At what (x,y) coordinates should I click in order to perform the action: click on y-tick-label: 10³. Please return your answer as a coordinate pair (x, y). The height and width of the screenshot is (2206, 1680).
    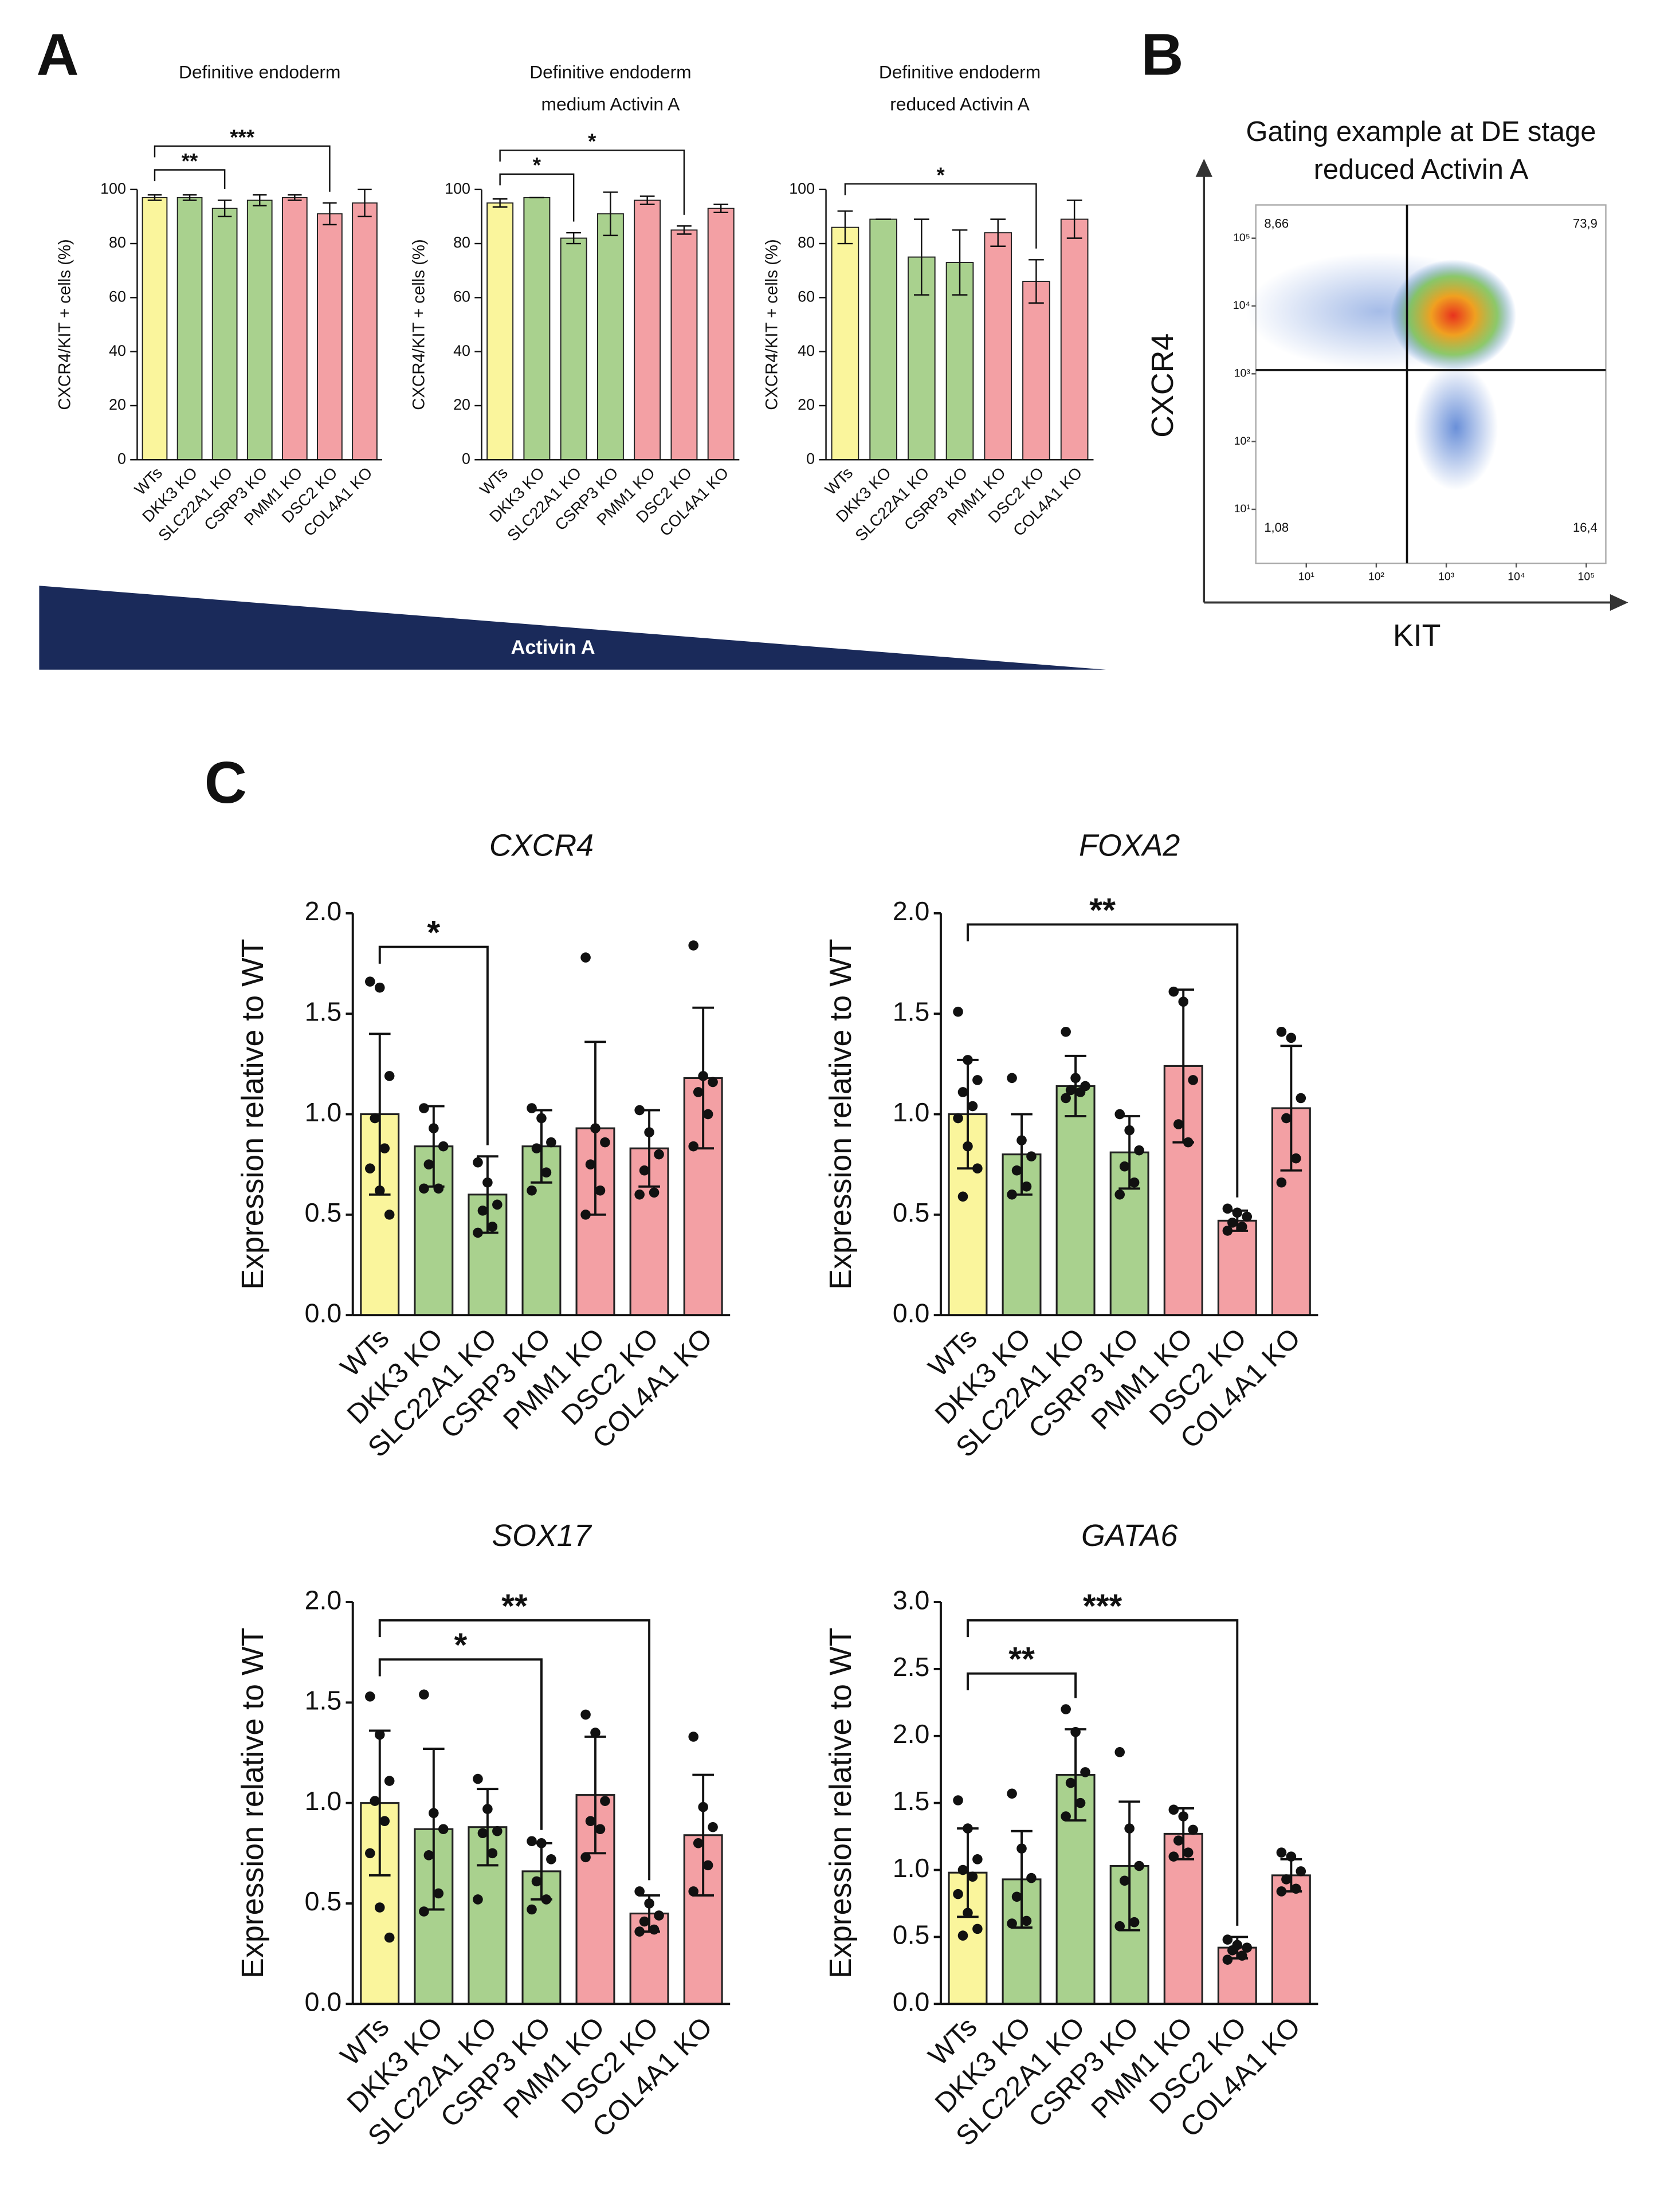
    Looking at the image, I should click on (1242, 373).